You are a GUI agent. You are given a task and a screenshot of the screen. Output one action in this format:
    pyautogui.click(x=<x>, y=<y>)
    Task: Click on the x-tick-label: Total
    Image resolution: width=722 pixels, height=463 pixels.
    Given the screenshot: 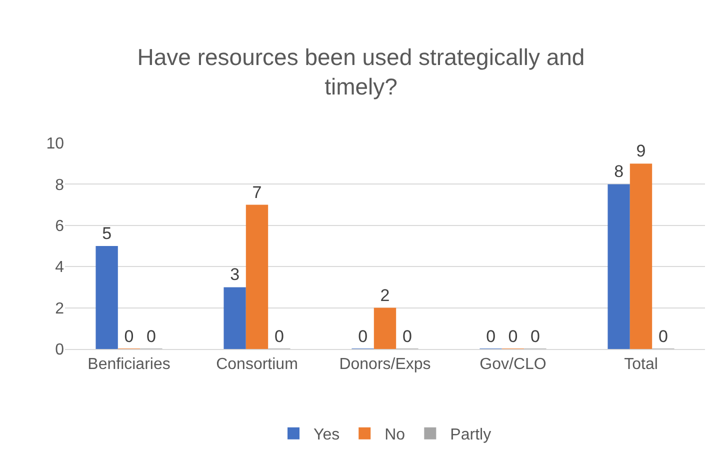 What is the action you would take?
    pyautogui.click(x=641, y=365)
    